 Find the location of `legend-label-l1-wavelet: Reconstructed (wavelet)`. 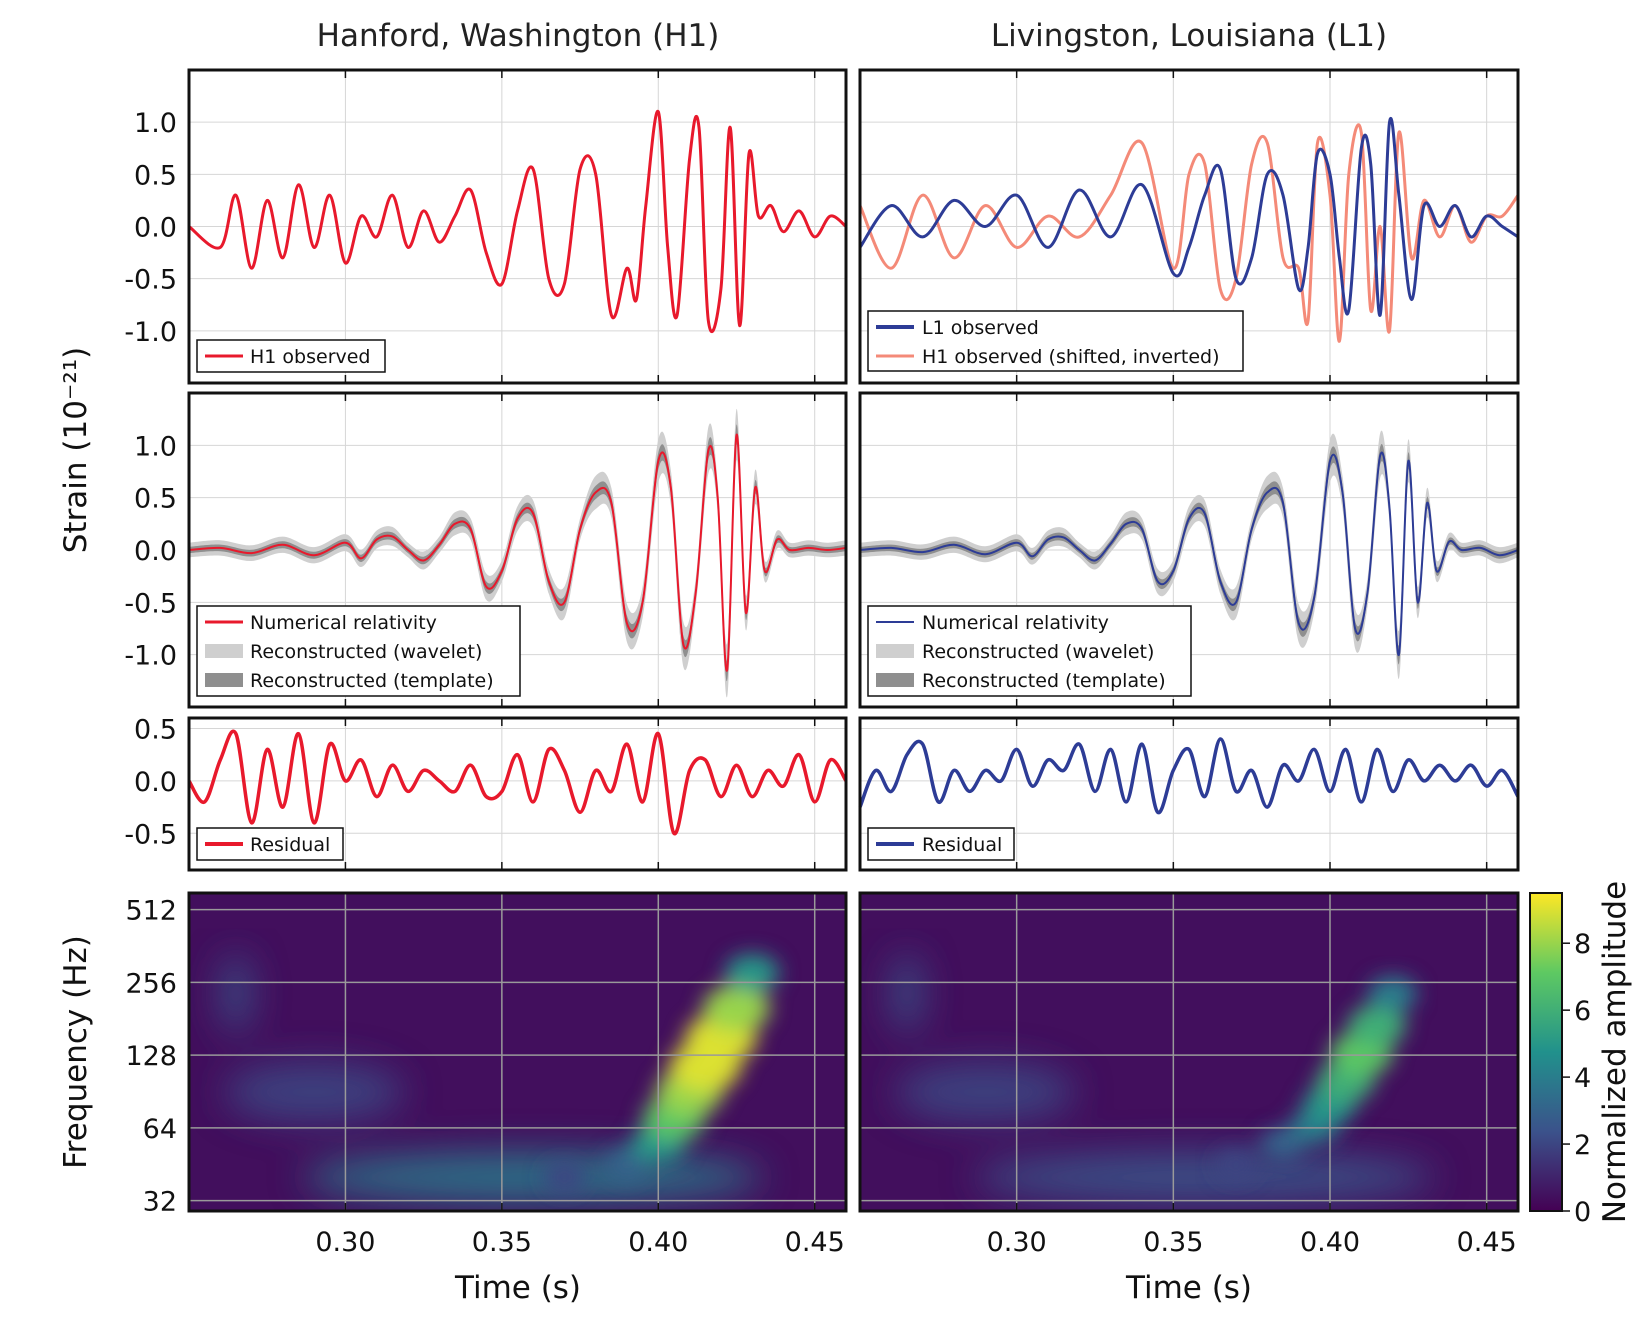

legend-label-l1-wavelet: Reconstructed (wavelet) is located at coordinates (1038, 652).